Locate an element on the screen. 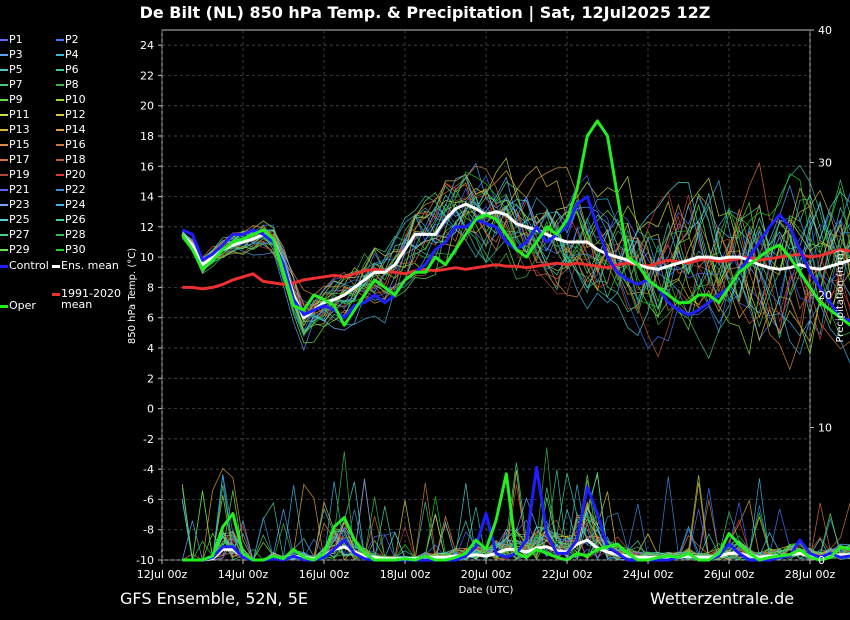 This screenshot has width=850, height=620. y-right-tick-label: 40 is located at coordinates (825, 30).